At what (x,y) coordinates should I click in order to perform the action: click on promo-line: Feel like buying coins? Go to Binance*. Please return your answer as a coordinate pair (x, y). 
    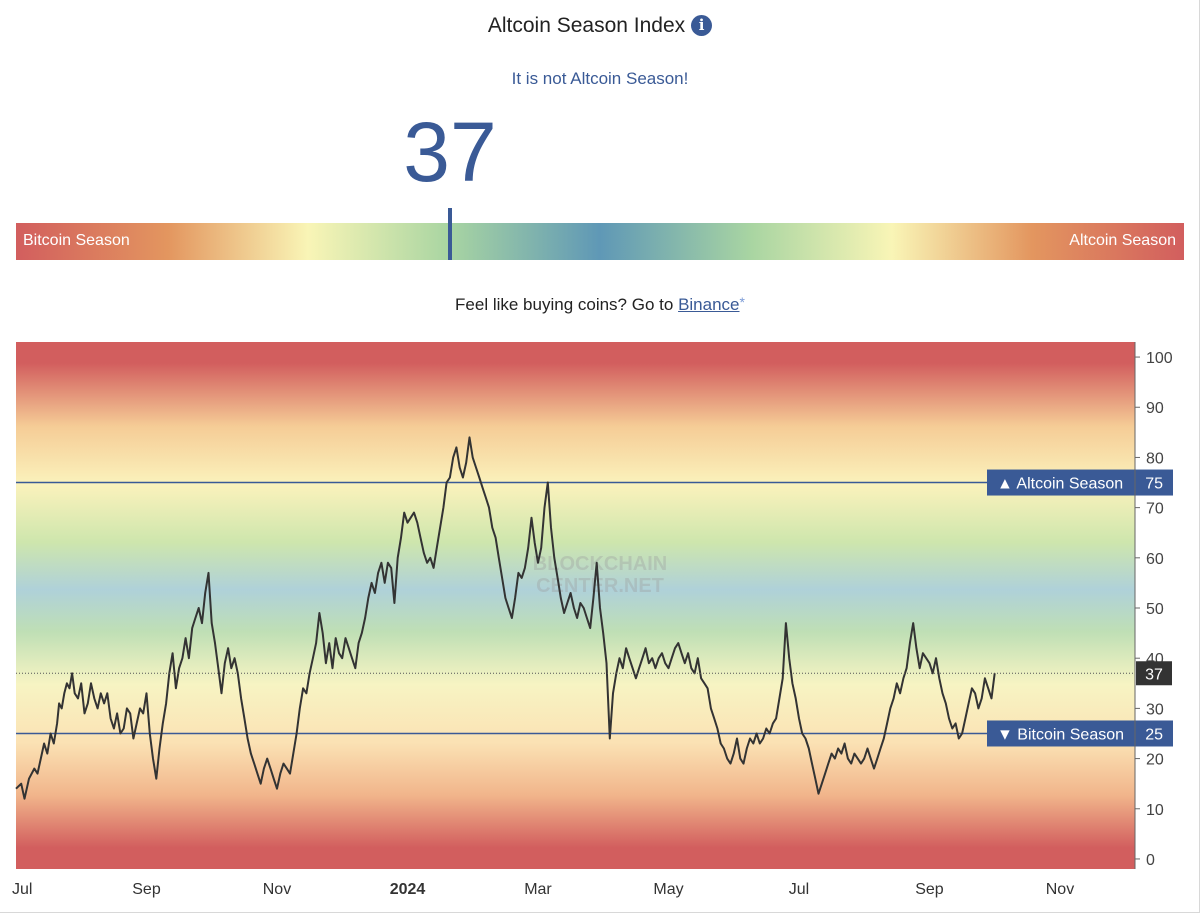
    Looking at the image, I should click on (600, 304).